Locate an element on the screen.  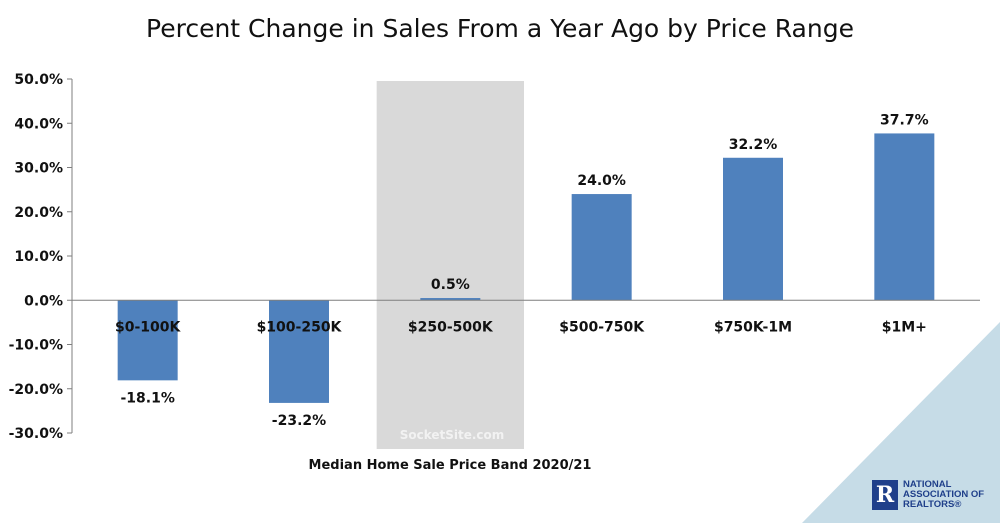
y-tick-label: -20.0% is located at coordinates (36, 390).